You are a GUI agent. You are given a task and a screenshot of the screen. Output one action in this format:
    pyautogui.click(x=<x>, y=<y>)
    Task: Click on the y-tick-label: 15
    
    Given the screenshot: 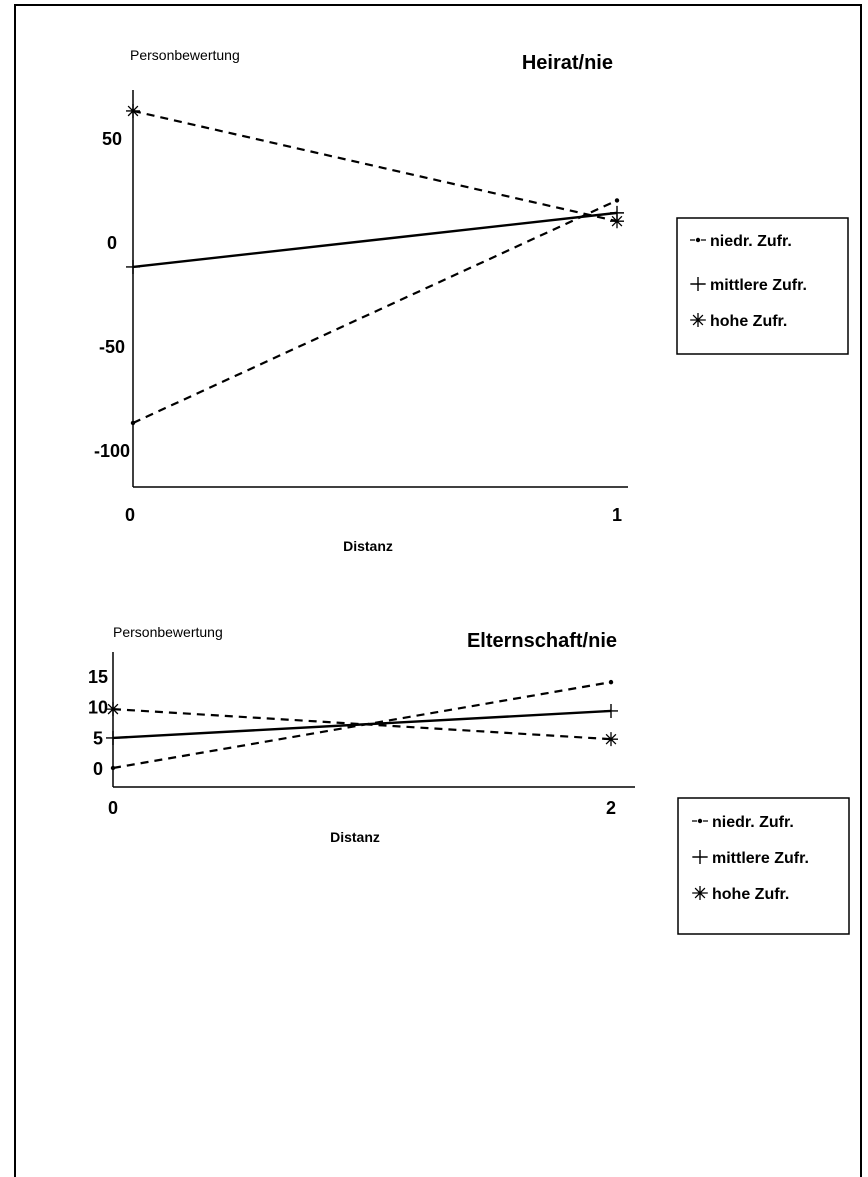 What is the action you would take?
    pyautogui.click(x=98, y=677)
    